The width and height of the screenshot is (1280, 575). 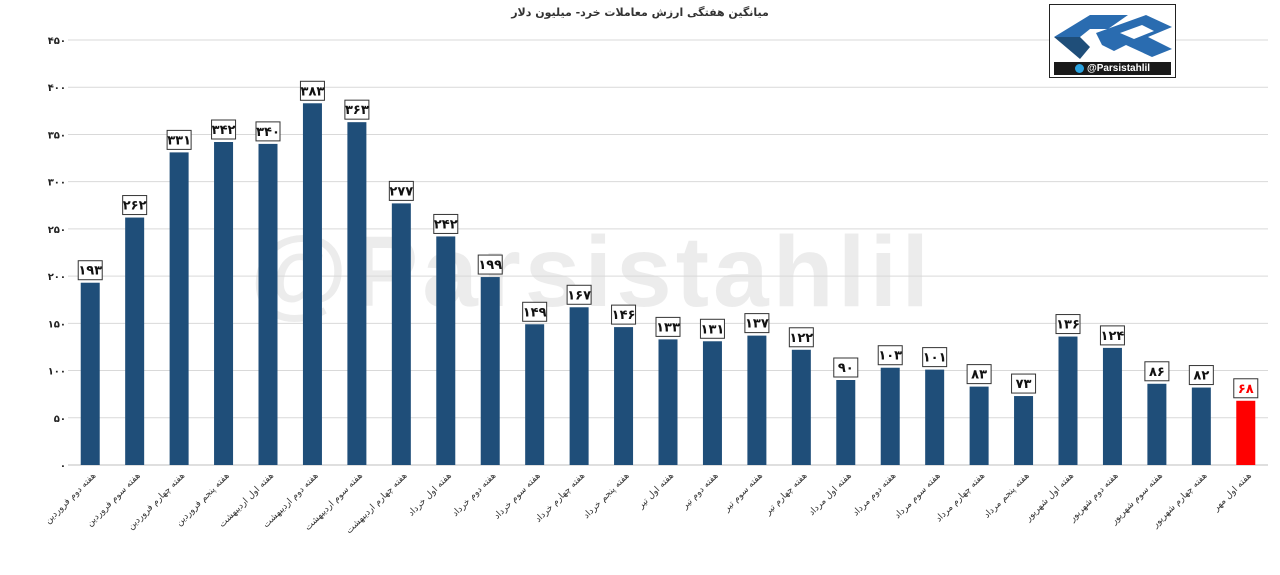 What do you see at coordinates (830, 494) in the screenshot?
I see `x-tick-label: هفته اول مرداد` at bounding box center [830, 494].